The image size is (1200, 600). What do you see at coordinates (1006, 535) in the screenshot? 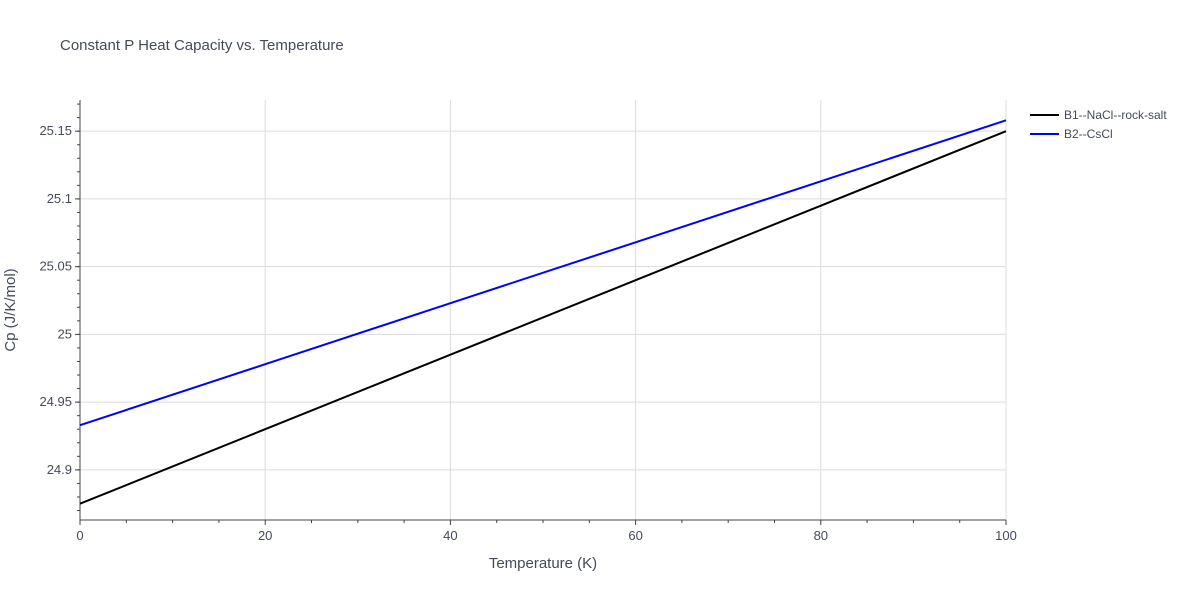
I see `x-tick-label: 100` at bounding box center [1006, 535].